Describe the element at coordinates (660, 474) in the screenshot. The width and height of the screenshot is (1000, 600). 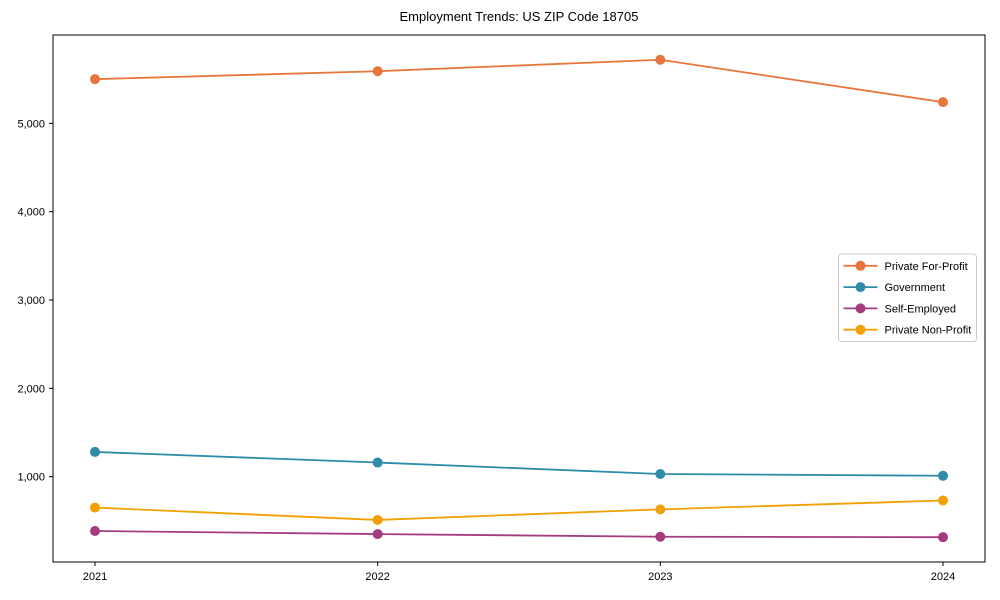
I see `data-point-government-2023` at that location.